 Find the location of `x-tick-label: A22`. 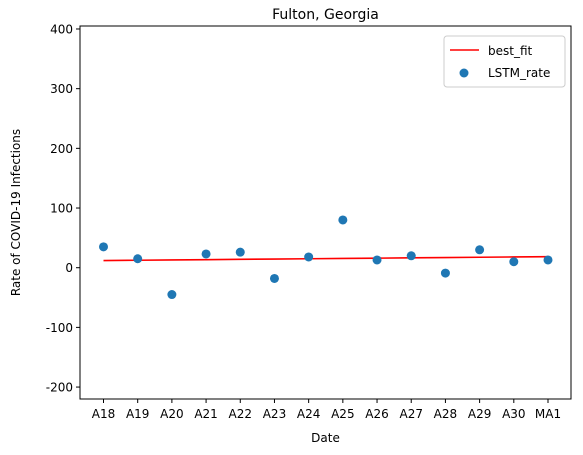

x-tick-label: A22 is located at coordinates (240, 414).